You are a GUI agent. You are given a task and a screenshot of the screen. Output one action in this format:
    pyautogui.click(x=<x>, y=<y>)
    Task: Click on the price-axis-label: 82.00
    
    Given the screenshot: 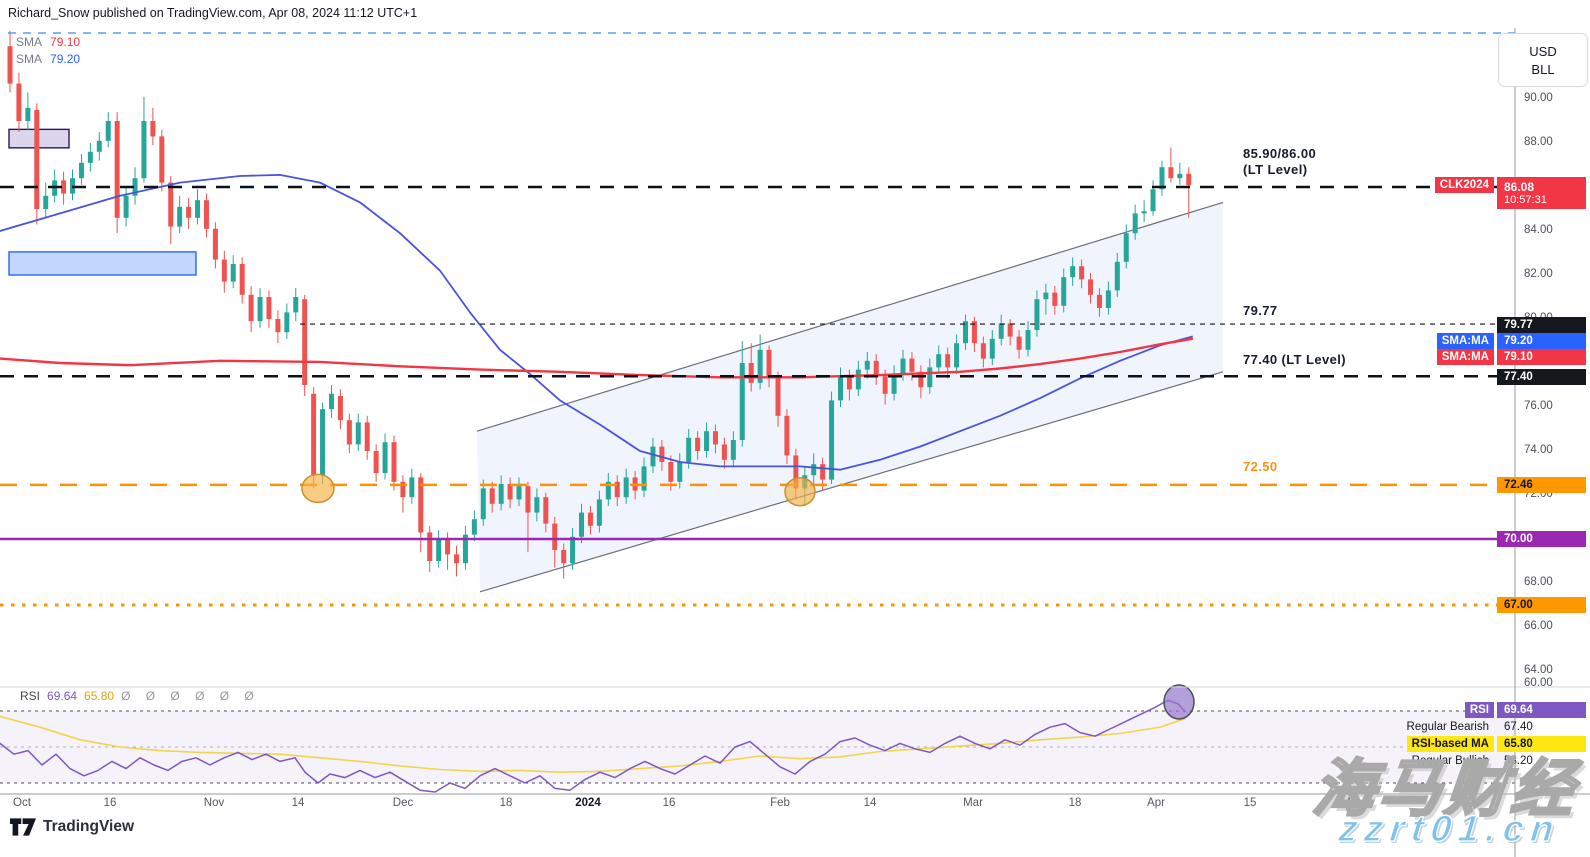 What is the action you would take?
    pyautogui.click(x=1538, y=274)
    